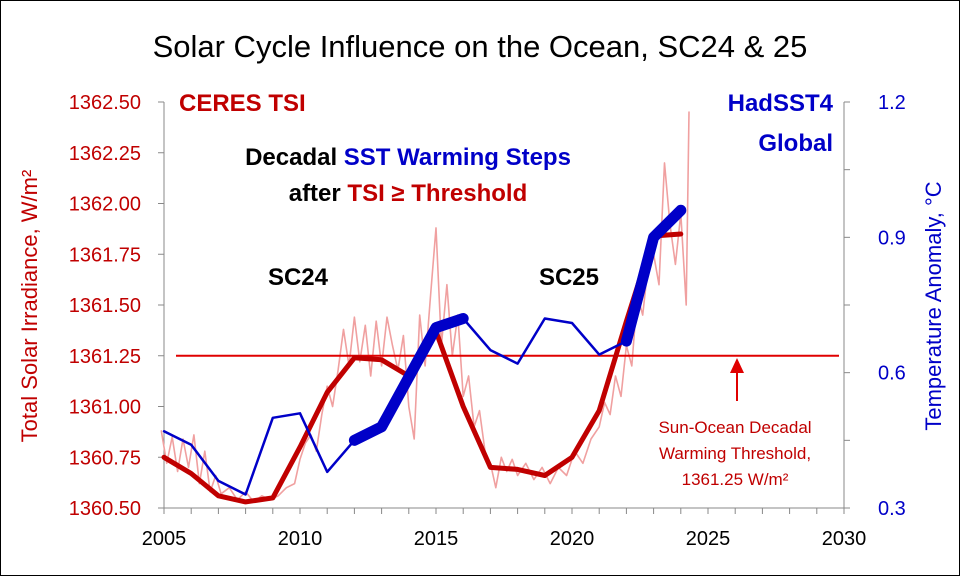 The width and height of the screenshot is (960, 580). Describe the element at coordinates (892, 374) in the screenshot. I see `y2-tick-label: 0.6` at that location.